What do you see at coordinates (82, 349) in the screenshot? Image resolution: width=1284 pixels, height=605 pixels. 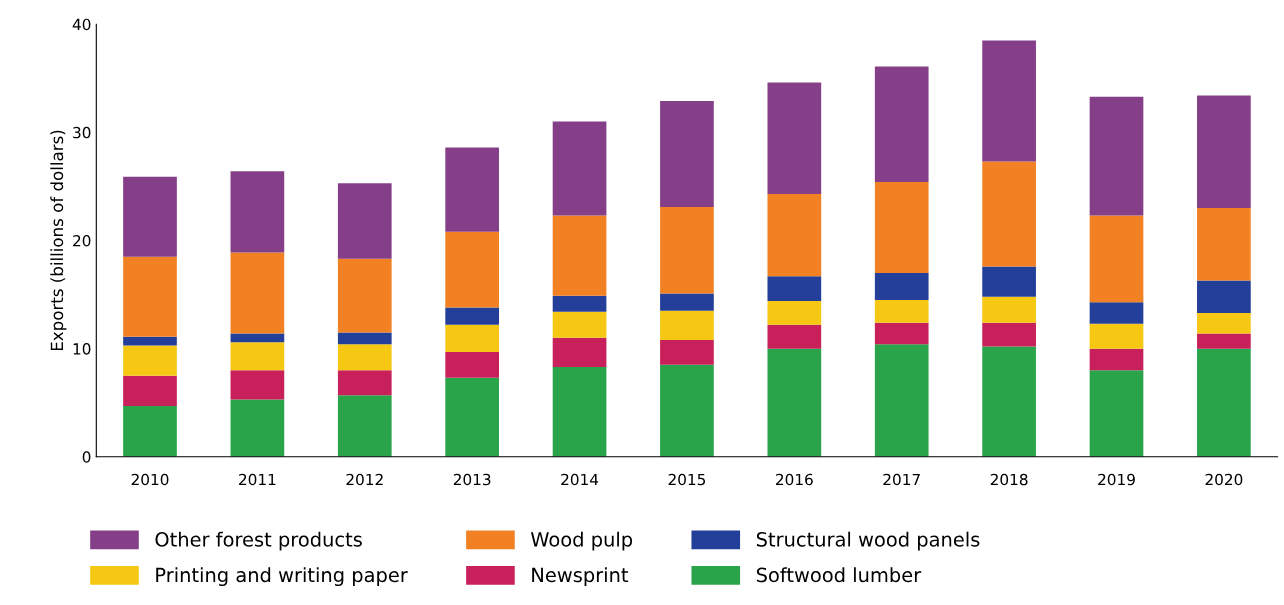 I see `y-tick-label: 10` at bounding box center [82, 349].